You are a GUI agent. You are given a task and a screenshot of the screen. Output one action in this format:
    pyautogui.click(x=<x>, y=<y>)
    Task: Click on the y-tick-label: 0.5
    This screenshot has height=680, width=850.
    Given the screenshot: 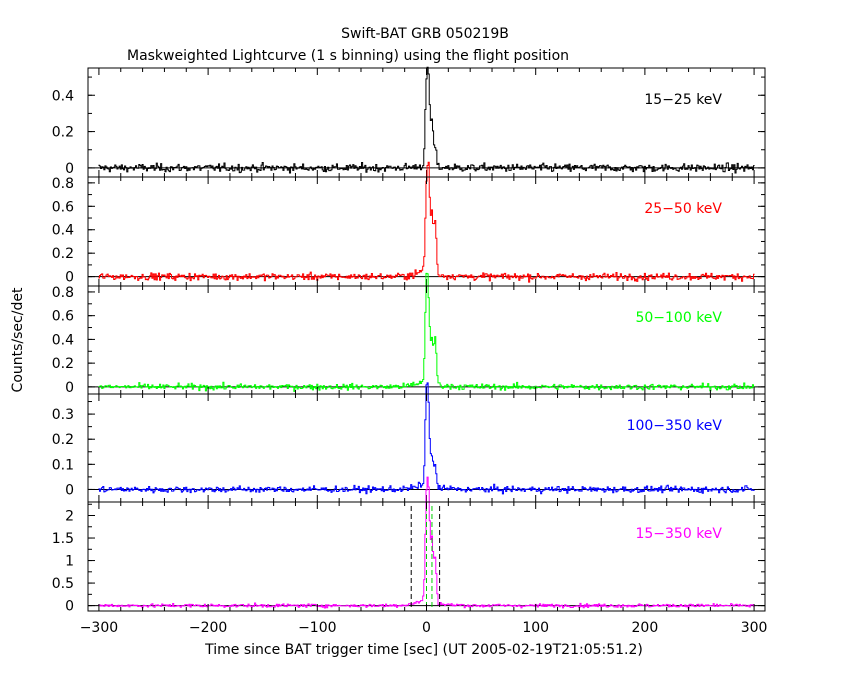 What is the action you would take?
    pyautogui.click(x=63, y=584)
    